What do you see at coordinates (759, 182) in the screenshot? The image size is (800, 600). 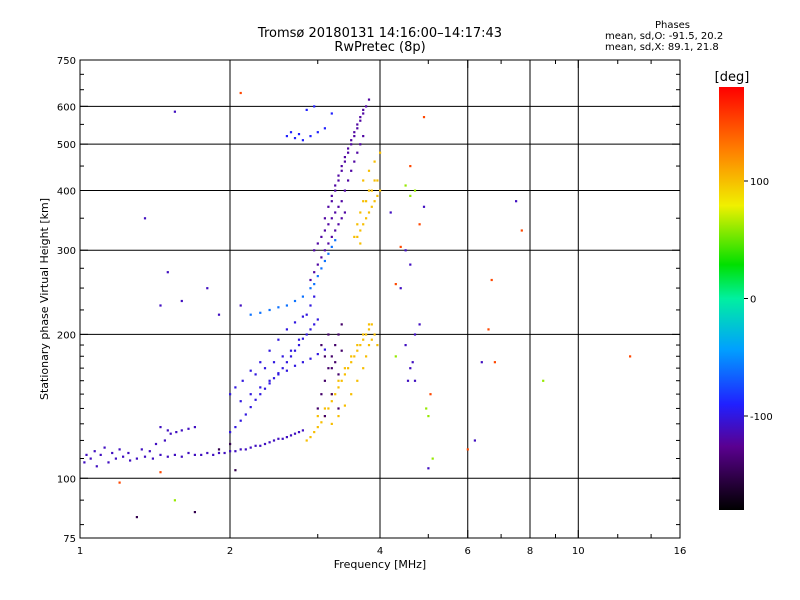 I see `colorbar-tick-label: 100` at bounding box center [759, 182].